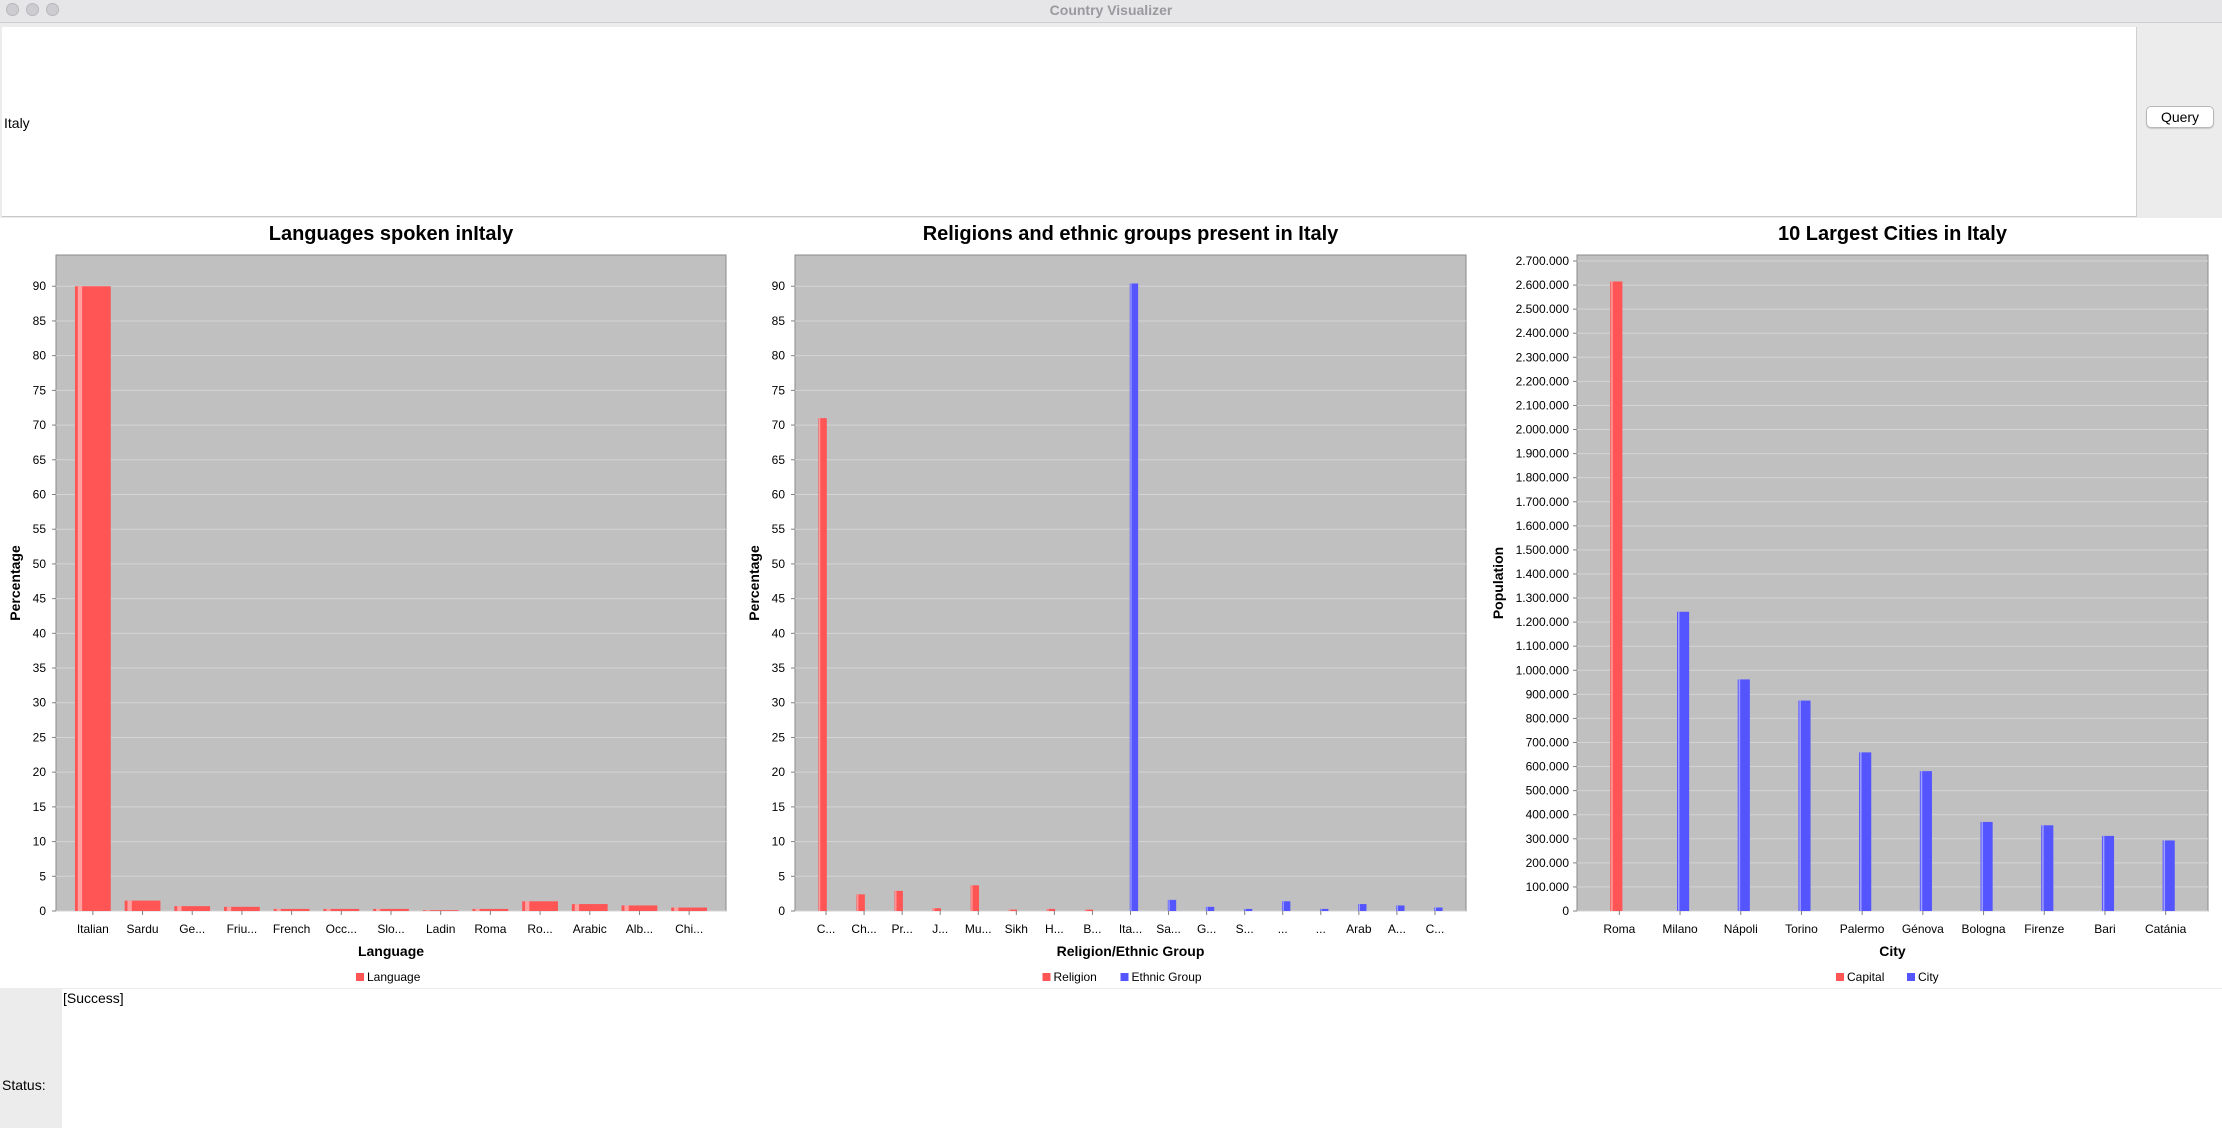 The height and width of the screenshot is (1128, 2222). What do you see at coordinates (15, 583) in the screenshot?
I see `y-axis-label: Percentage` at bounding box center [15, 583].